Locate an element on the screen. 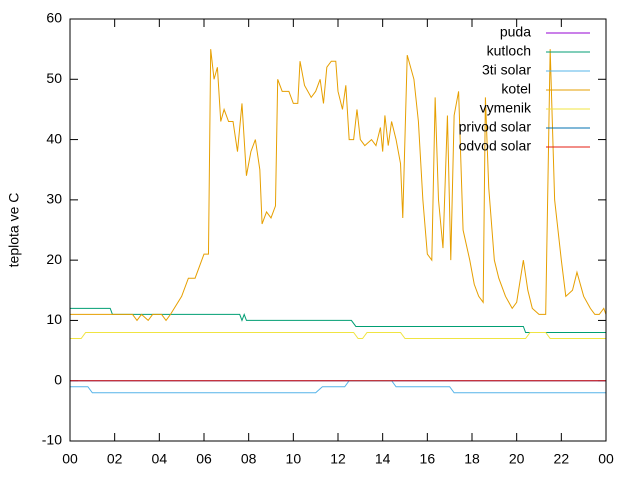 Image resolution: width=640 pixels, height=480 pixels. y-tick-label: -10 is located at coordinates (52, 440).